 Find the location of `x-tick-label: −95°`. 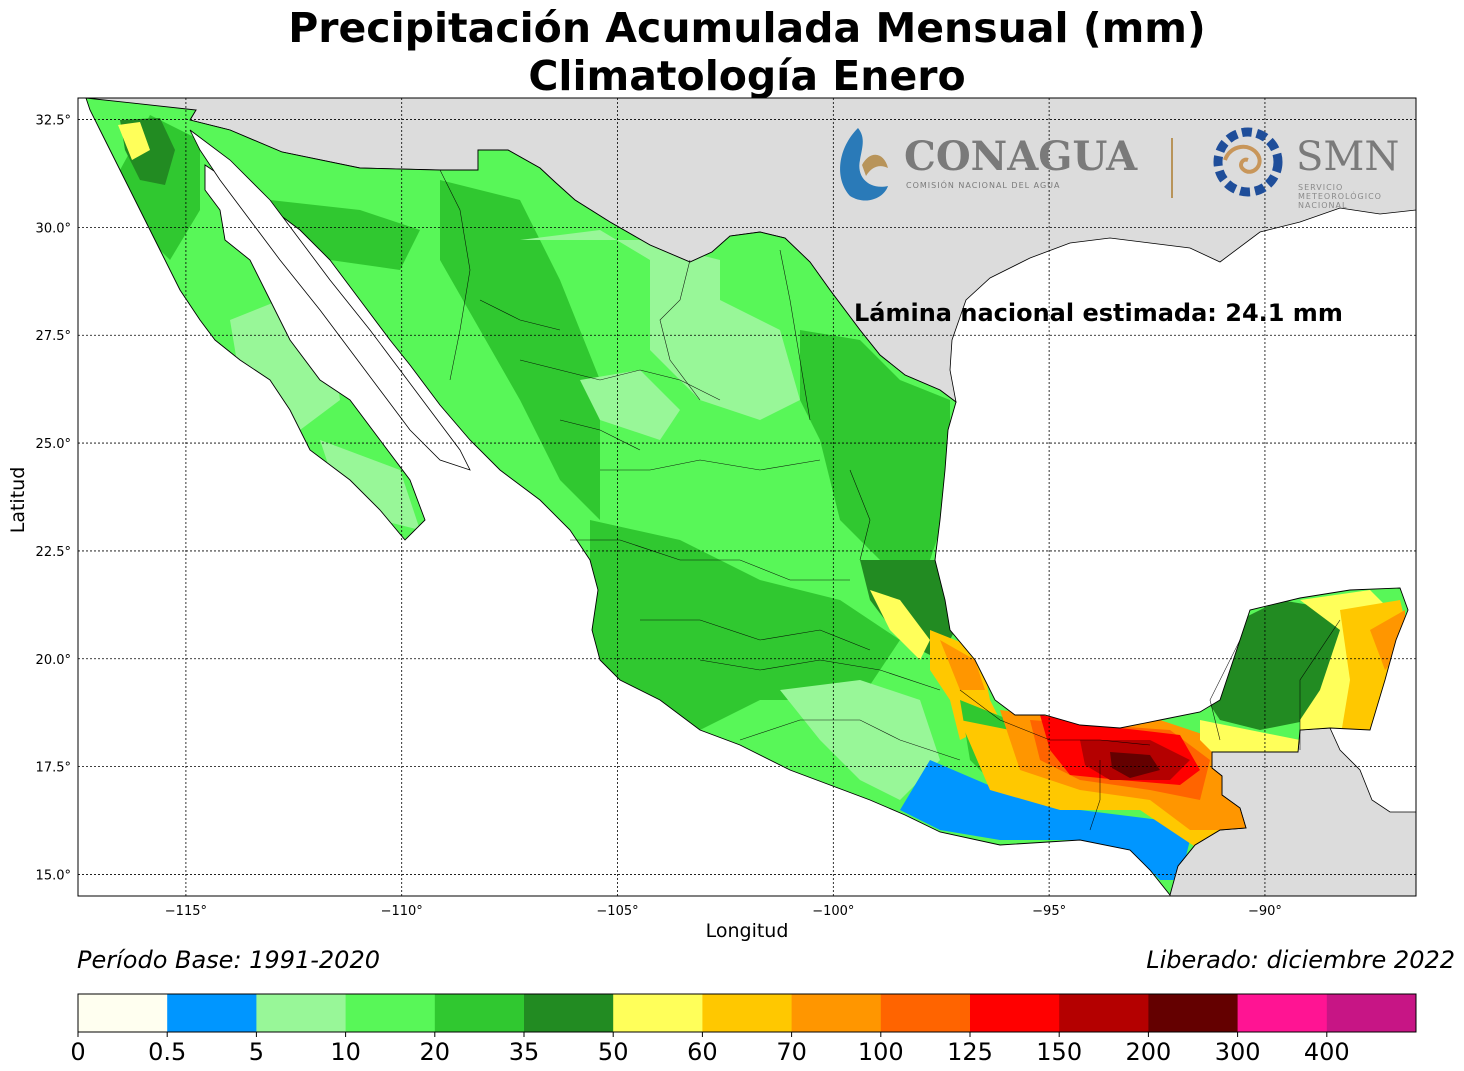

x-tick-label: −95° is located at coordinates (1049, 911).